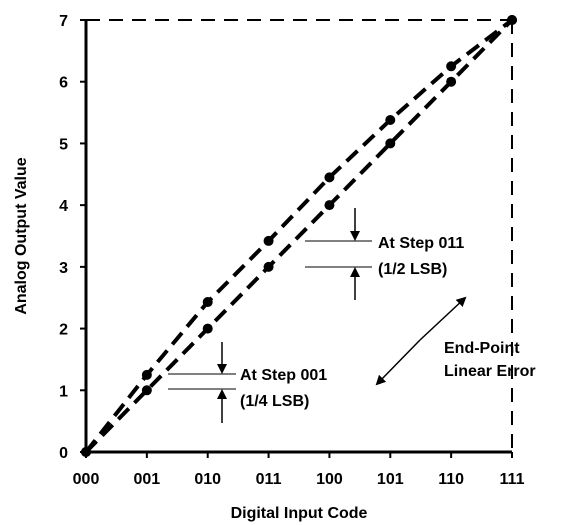  What do you see at coordinates (147, 479) in the screenshot?
I see `x-tick-label: 001` at bounding box center [147, 479].